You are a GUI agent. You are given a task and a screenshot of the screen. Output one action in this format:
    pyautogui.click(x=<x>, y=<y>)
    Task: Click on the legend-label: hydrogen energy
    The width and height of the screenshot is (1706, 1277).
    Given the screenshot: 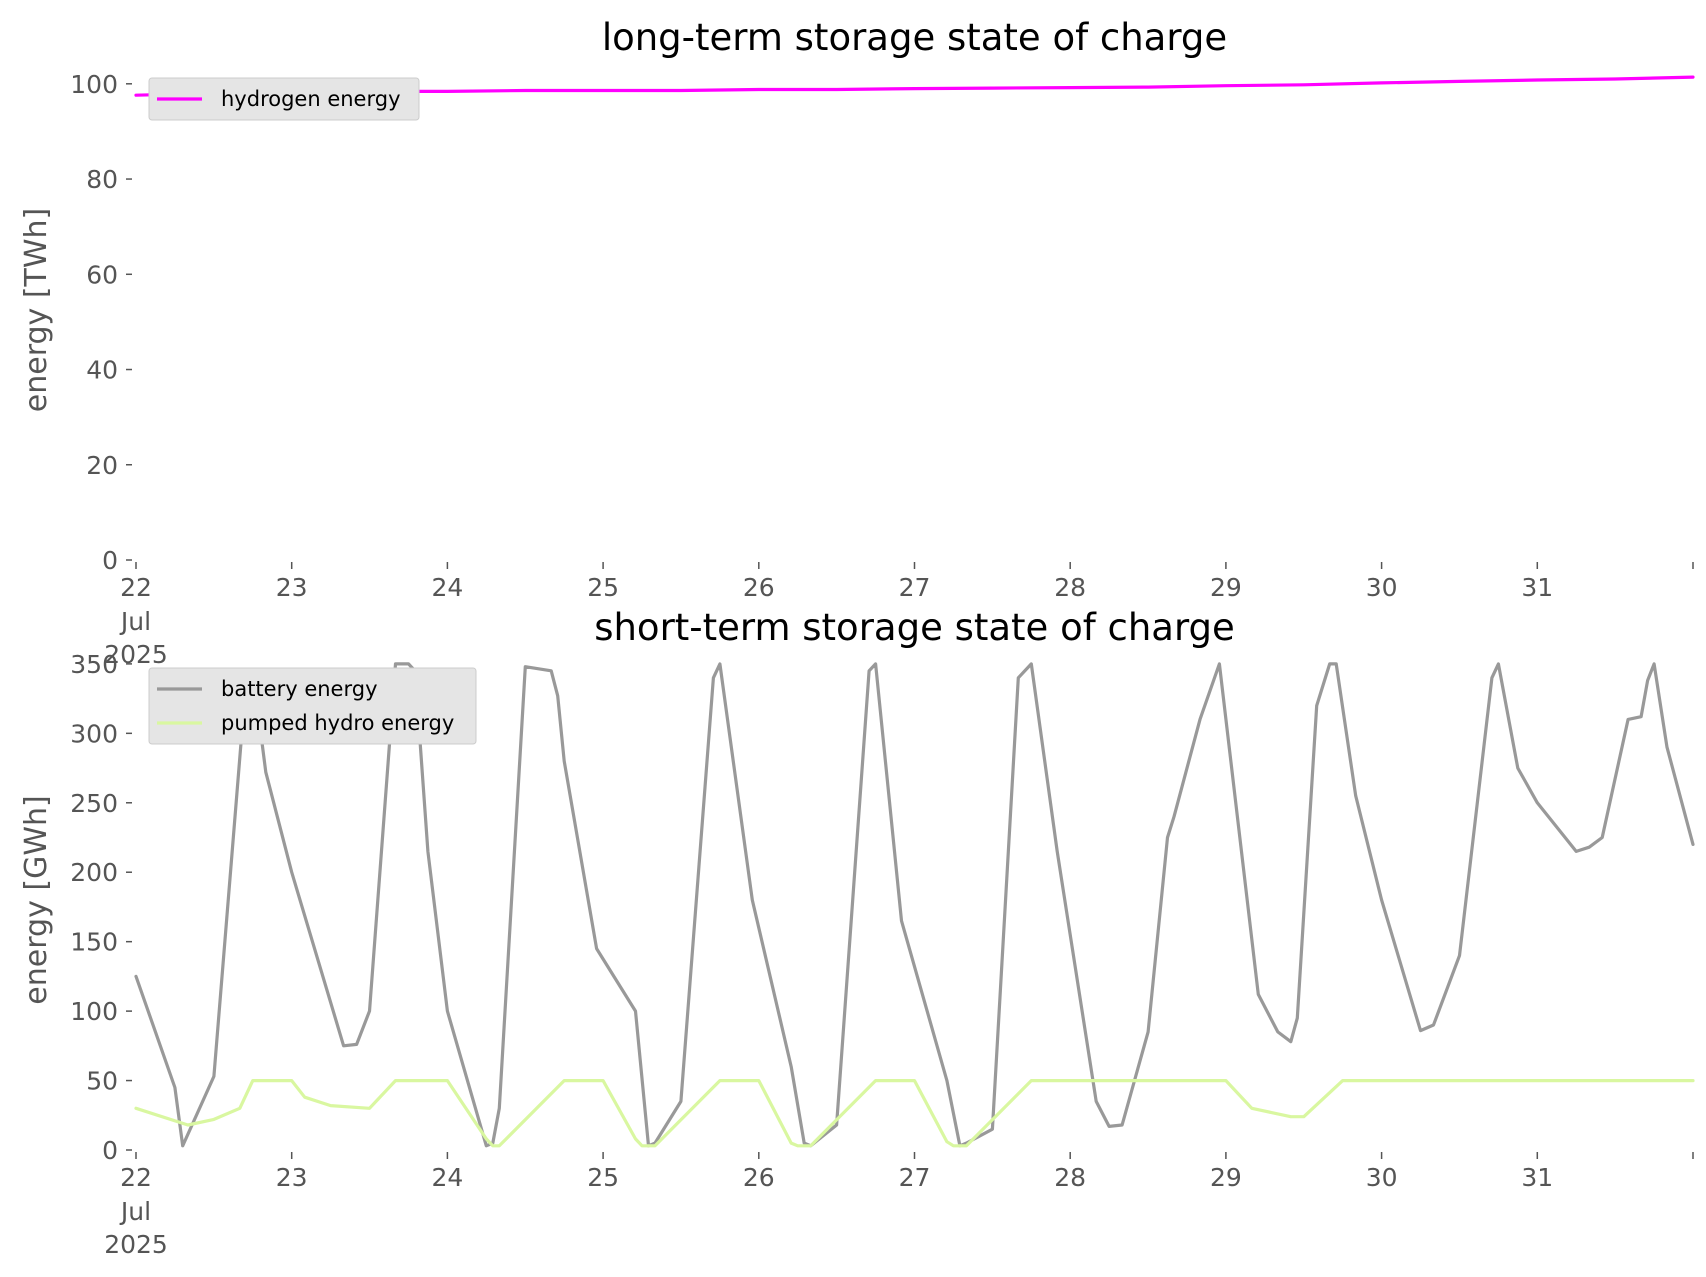 What is the action you would take?
    pyautogui.click(x=311, y=99)
    